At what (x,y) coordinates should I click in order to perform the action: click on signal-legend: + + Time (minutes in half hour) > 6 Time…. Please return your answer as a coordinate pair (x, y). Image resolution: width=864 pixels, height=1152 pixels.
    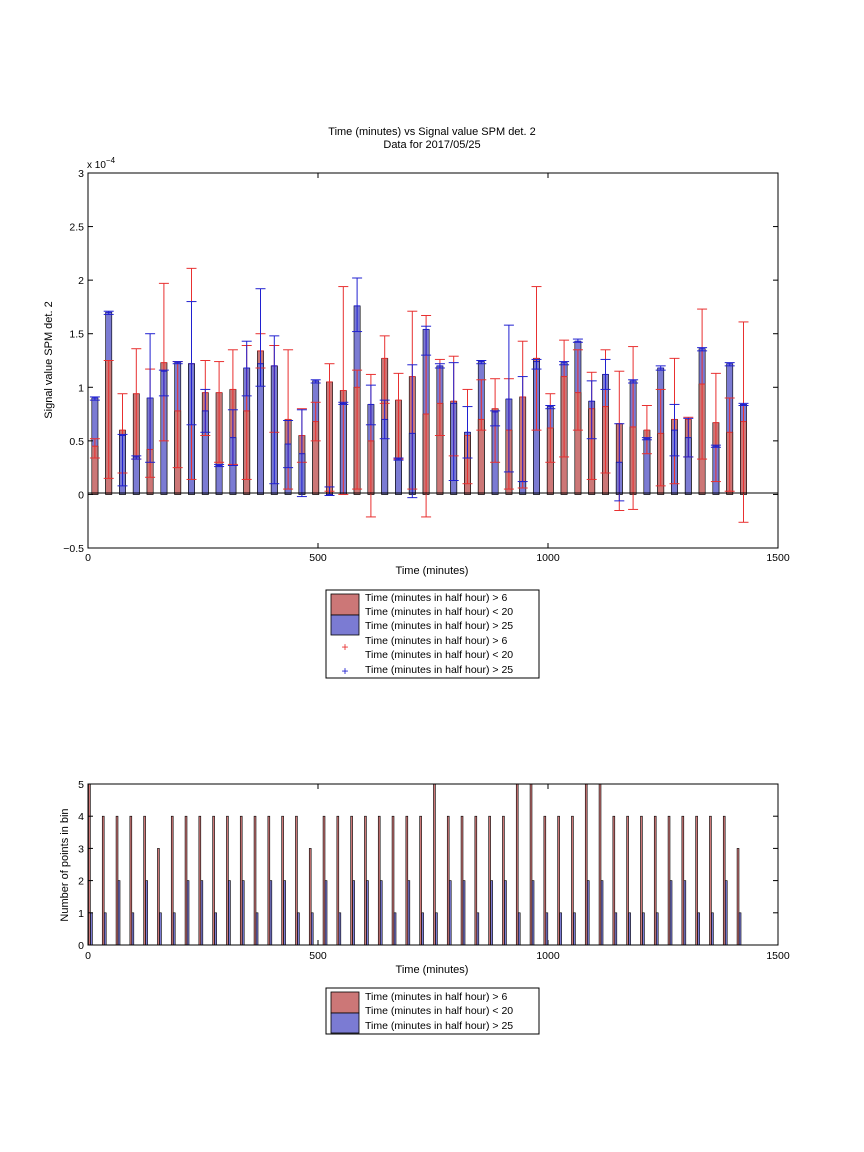
    Looking at the image, I should click on (432, 634).